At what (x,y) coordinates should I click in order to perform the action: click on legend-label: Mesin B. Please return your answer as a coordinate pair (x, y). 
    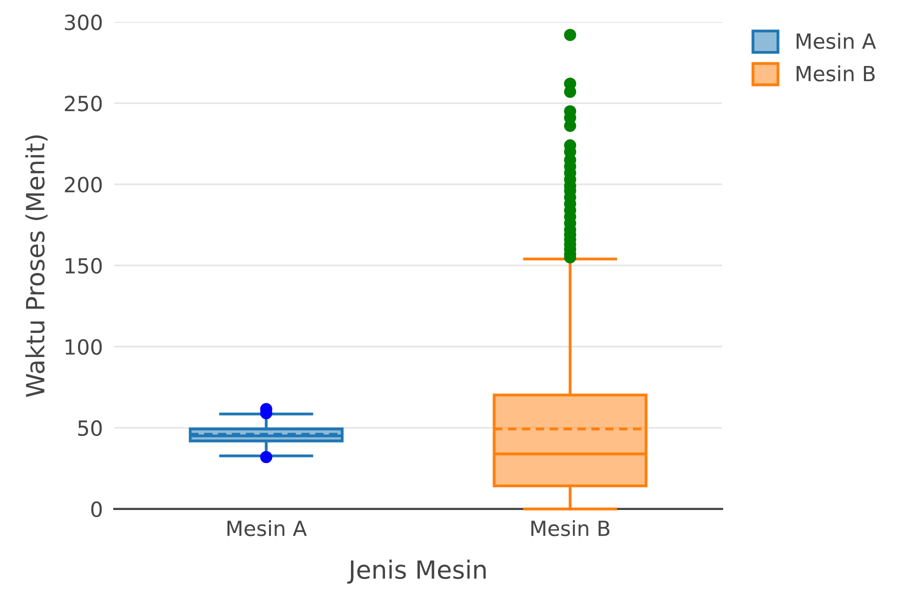
    Looking at the image, I should click on (835, 73).